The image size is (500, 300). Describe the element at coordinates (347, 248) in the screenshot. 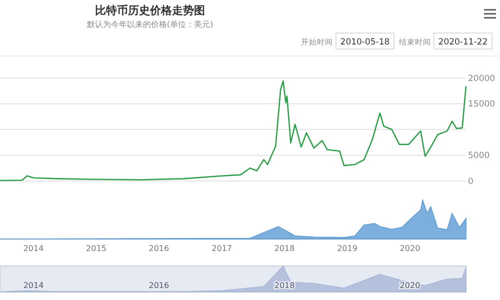

I see `x-tick-label: 2019` at that location.